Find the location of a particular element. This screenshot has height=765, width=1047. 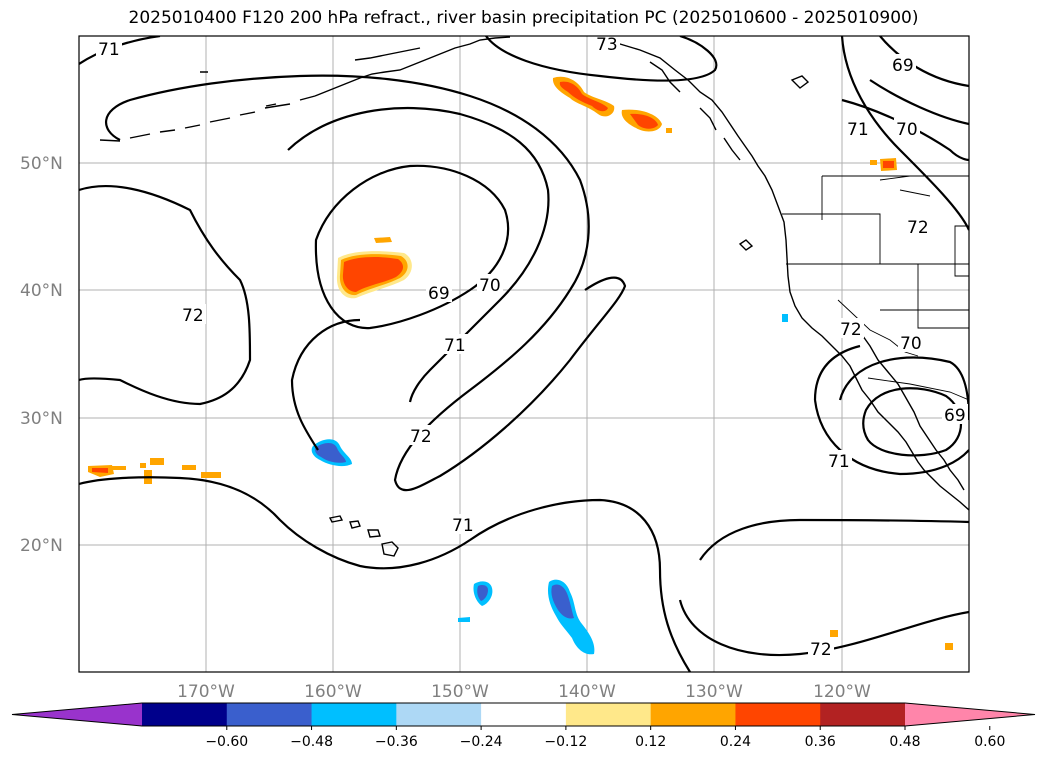

latitude-label: 30°N is located at coordinates (41, 419).